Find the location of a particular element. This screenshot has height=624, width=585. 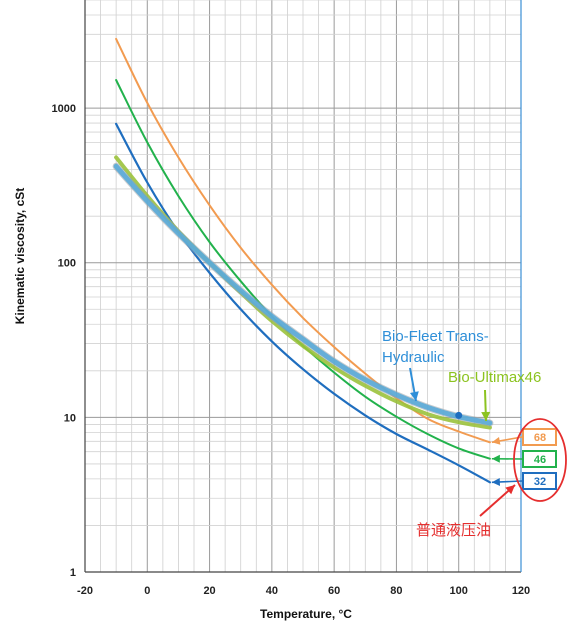

x-tick-label: 60 is located at coordinates (334, 591).